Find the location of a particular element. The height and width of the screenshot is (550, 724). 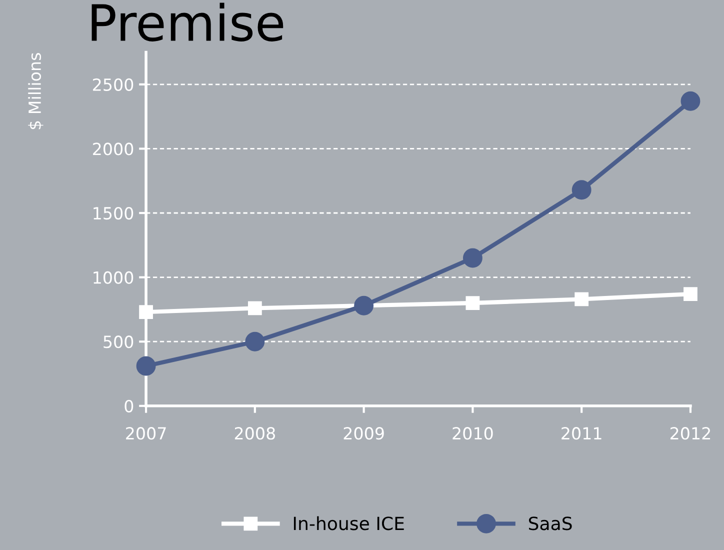

x-tick-label: 2010 is located at coordinates (472, 433).